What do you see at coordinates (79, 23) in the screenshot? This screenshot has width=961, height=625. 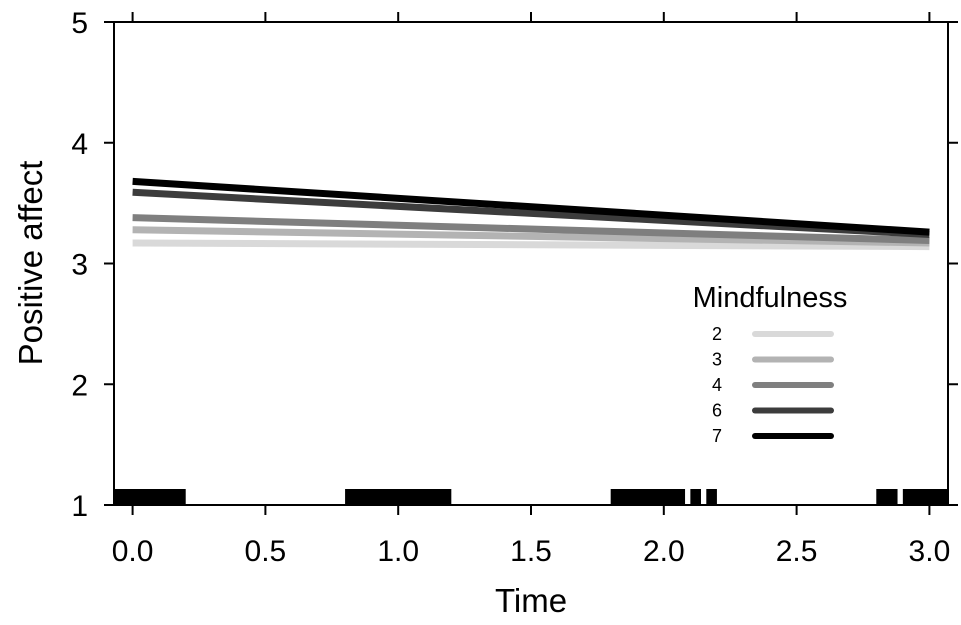 I see `y-tick-label: 5` at bounding box center [79, 23].